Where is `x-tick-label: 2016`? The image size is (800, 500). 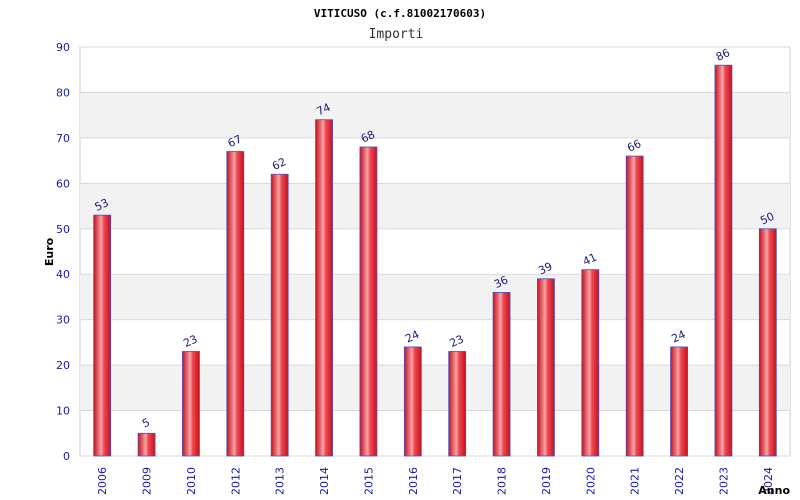 x-tick-label: 2016 is located at coordinates (413, 481).